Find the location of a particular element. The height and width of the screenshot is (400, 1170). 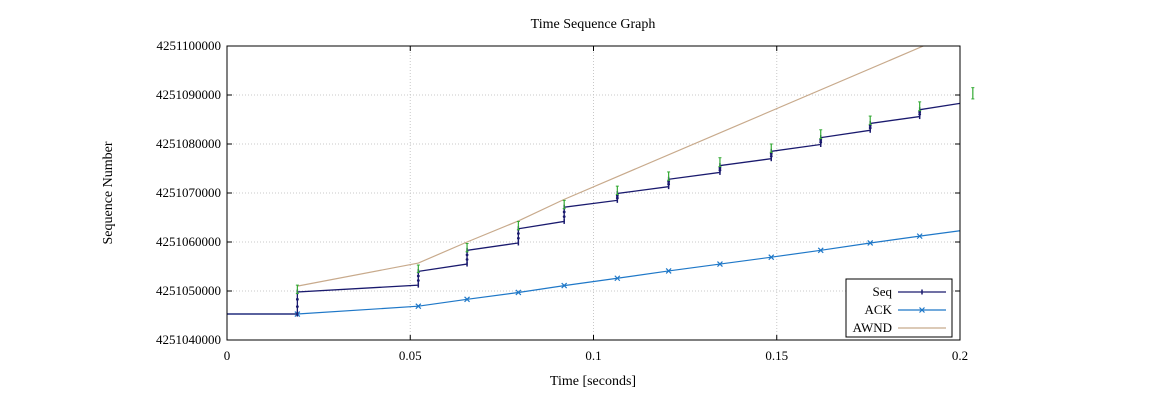

y-tick-label: 4251080000 is located at coordinates (188, 143).